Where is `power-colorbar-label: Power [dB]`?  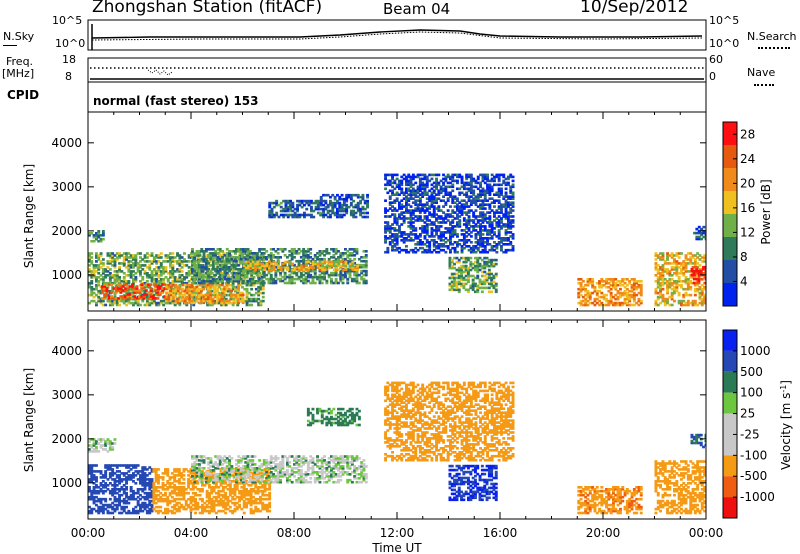 power-colorbar-label: Power [dB] is located at coordinates (766, 211).